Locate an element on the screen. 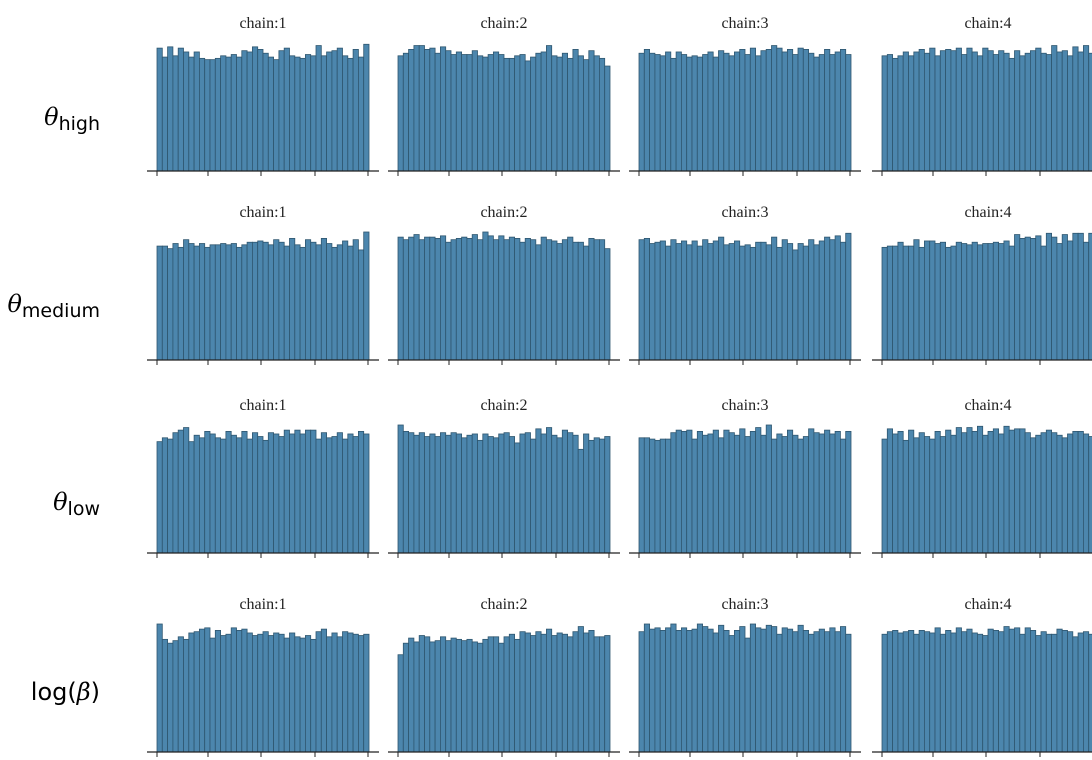 This screenshot has width=1092, height=760. row-label: θlow is located at coordinates (76, 504).